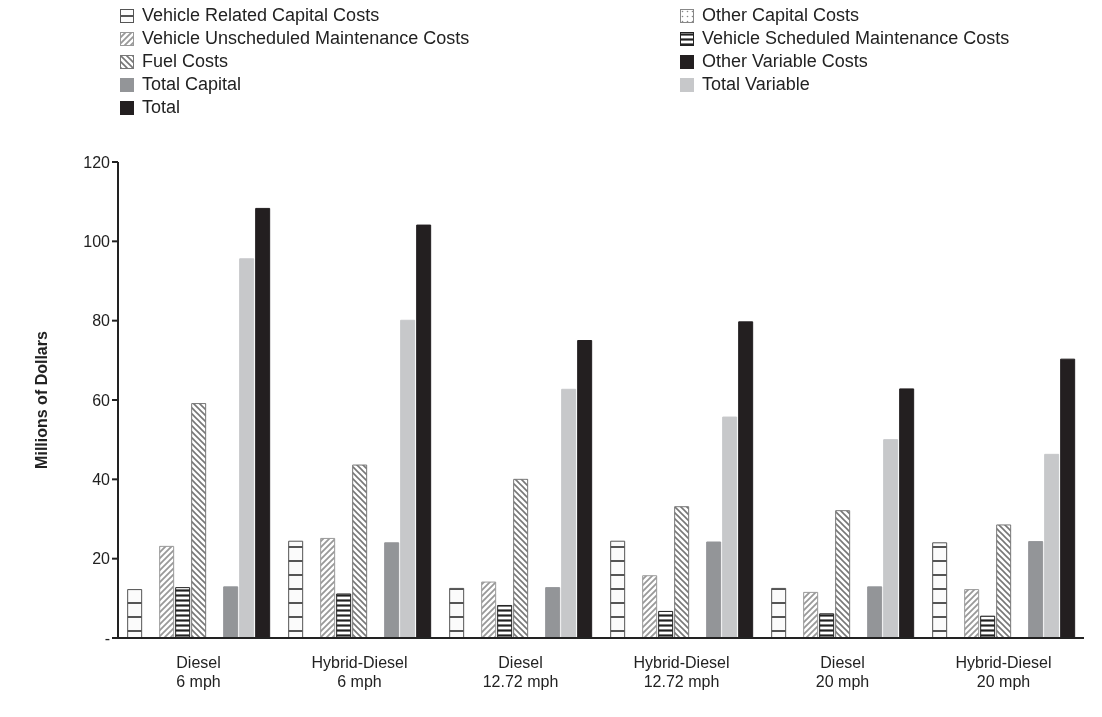  What do you see at coordinates (41, 400) in the screenshot?
I see `y-axis-title: Millions of Dollars` at bounding box center [41, 400].